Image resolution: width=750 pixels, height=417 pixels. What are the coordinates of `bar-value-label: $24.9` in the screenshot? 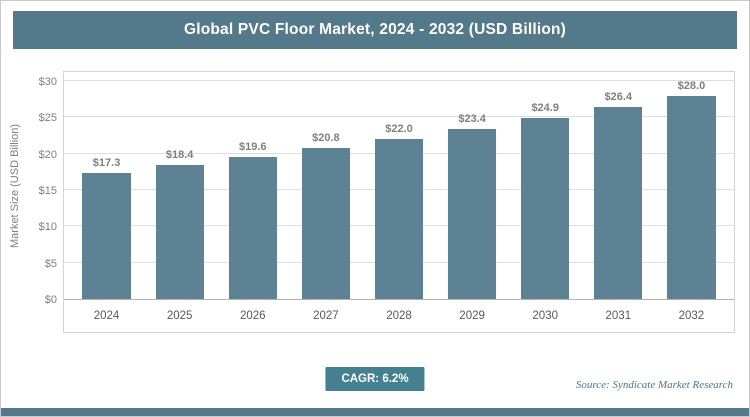 It's located at (545, 108).